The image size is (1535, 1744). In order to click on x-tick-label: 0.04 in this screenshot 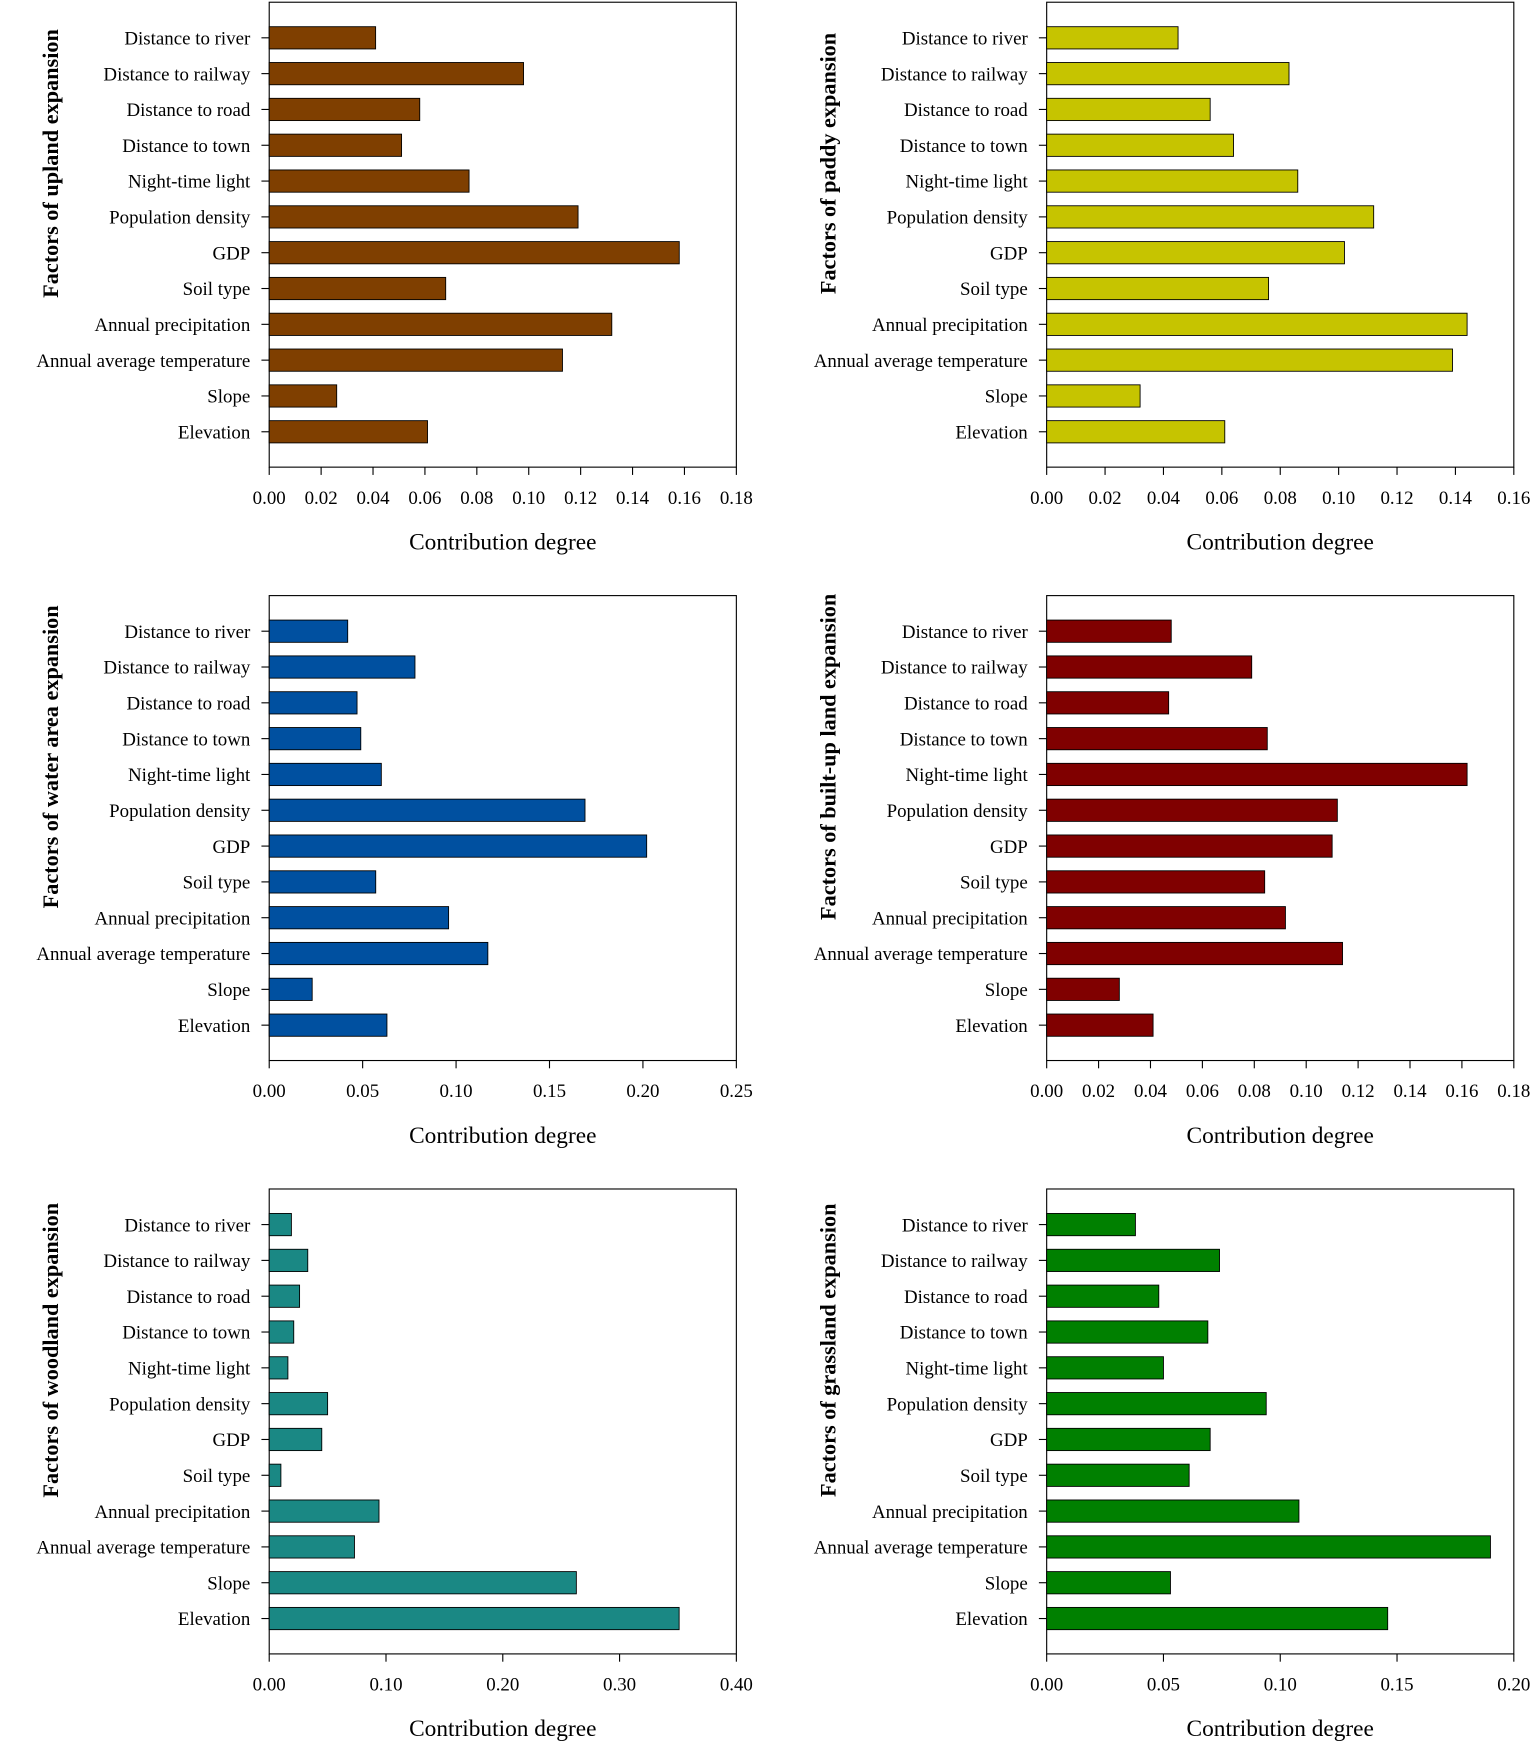, I will do `click(373, 498)`.